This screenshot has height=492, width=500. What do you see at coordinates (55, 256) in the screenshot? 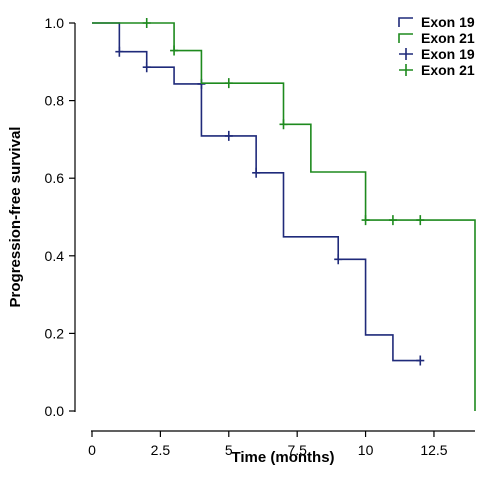
I see `y-tick-label: 0.4` at bounding box center [55, 256].